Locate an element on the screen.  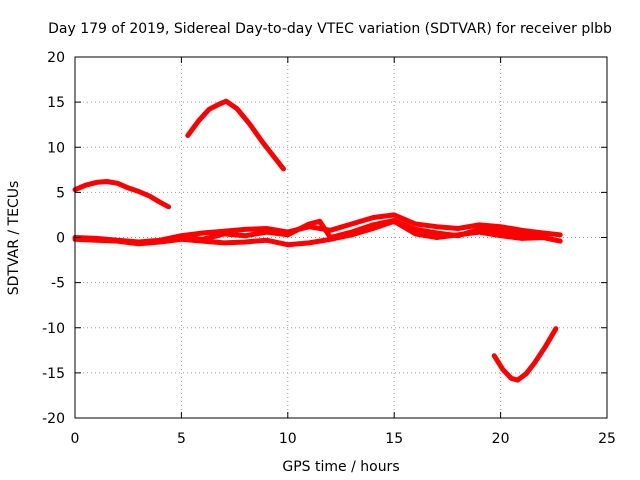
y-tick-label: 20 is located at coordinates (56, 58).